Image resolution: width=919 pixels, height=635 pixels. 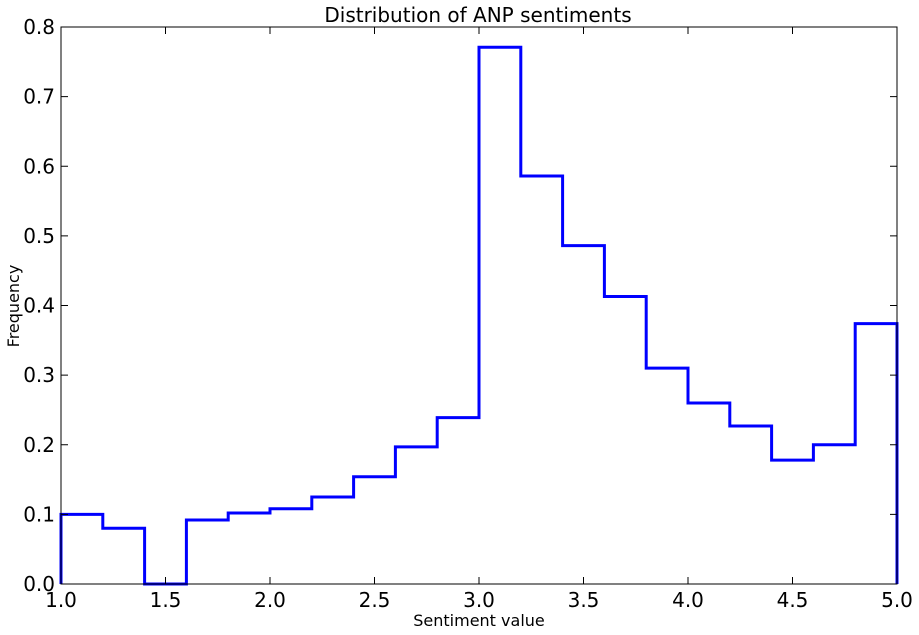 What do you see at coordinates (375, 600) in the screenshot?
I see `x-tick-label: 2.5` at bounding box center [375, 600].